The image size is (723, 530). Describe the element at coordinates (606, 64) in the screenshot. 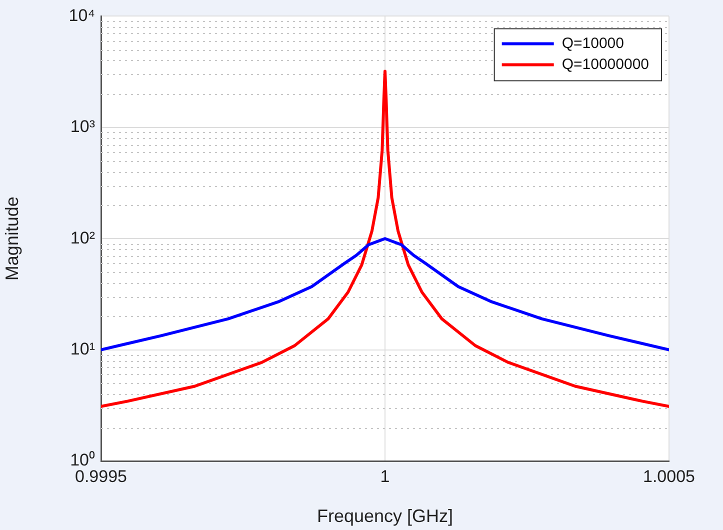

I see `legend-label: Q=10000000` at that location.